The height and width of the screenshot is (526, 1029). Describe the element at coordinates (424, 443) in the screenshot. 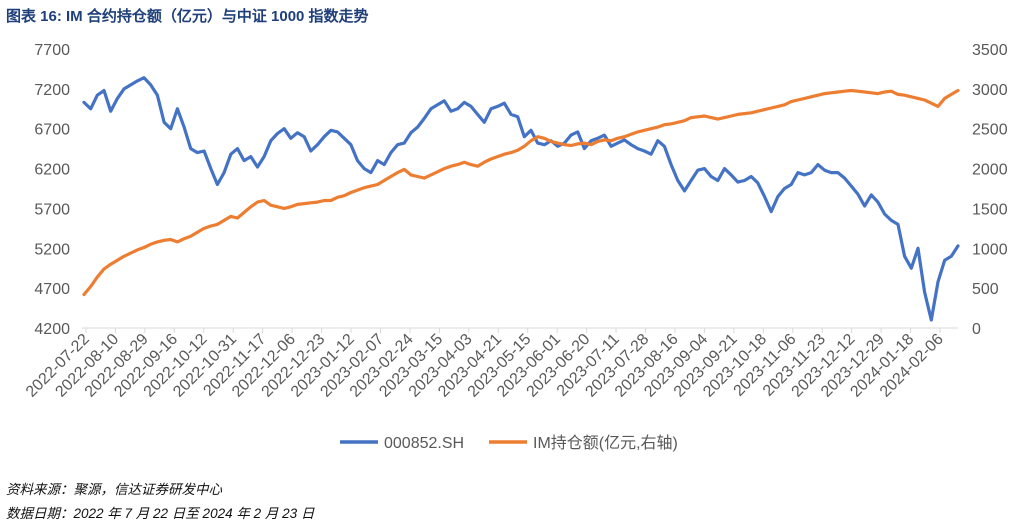

I see `legend-item-000852-label: 000852.SH` at that location.